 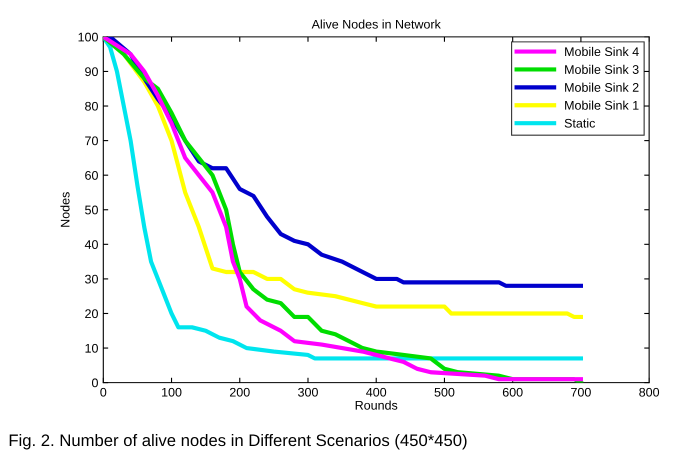 I want to click on y-tick-label: 50, so click(x=91, y=210).